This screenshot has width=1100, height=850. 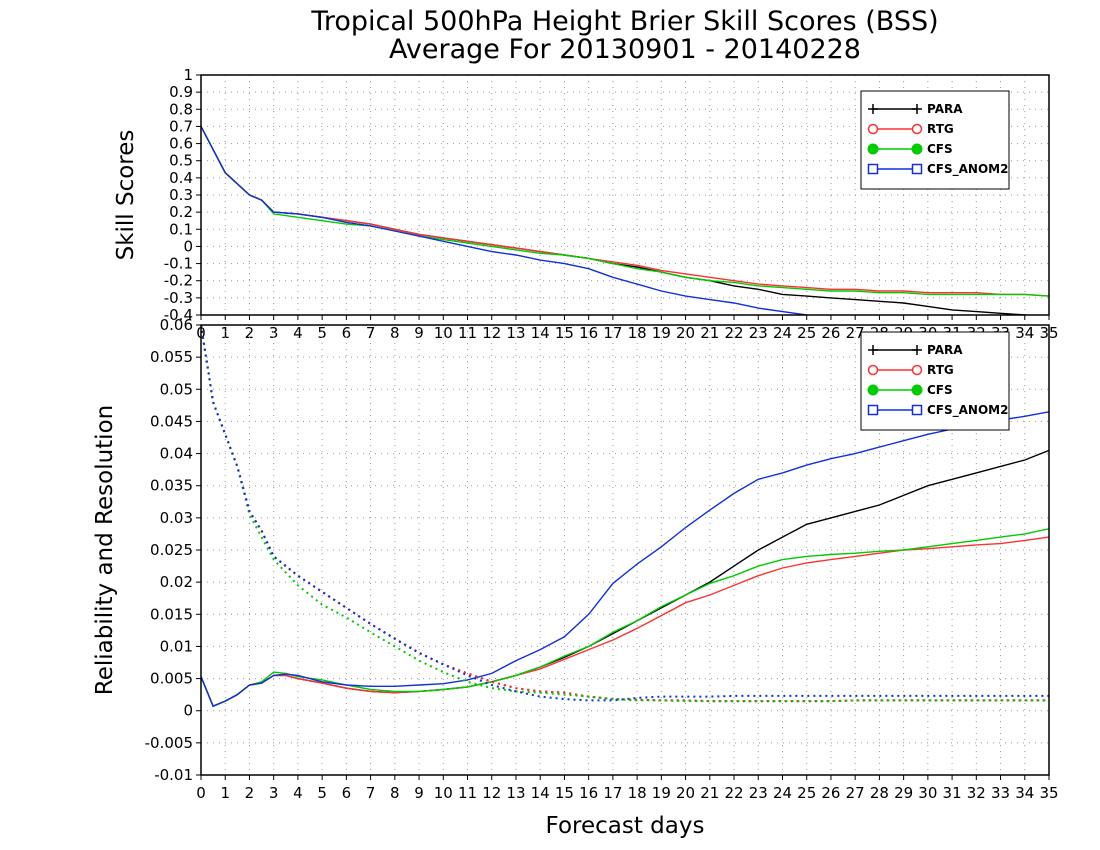 What do you see at coordinates (540, 793) in the screenshot?
I see `rel_res-xtick-label-14: 14` at bounding box center [540, 793].